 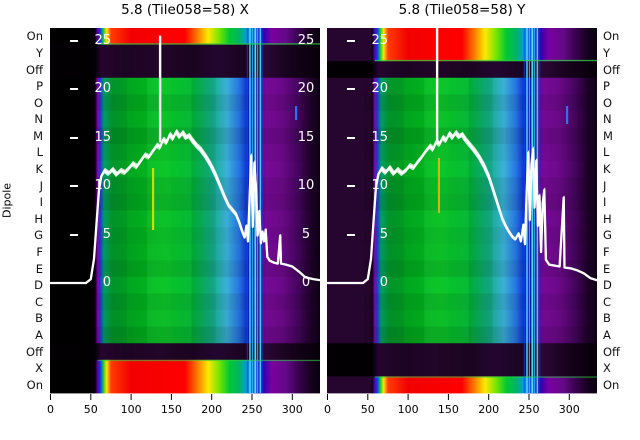 What do you see at coordinates (611, 69) in the screenshot?
I see `row-label-right-2: Off` at bounding box center [611, 69].